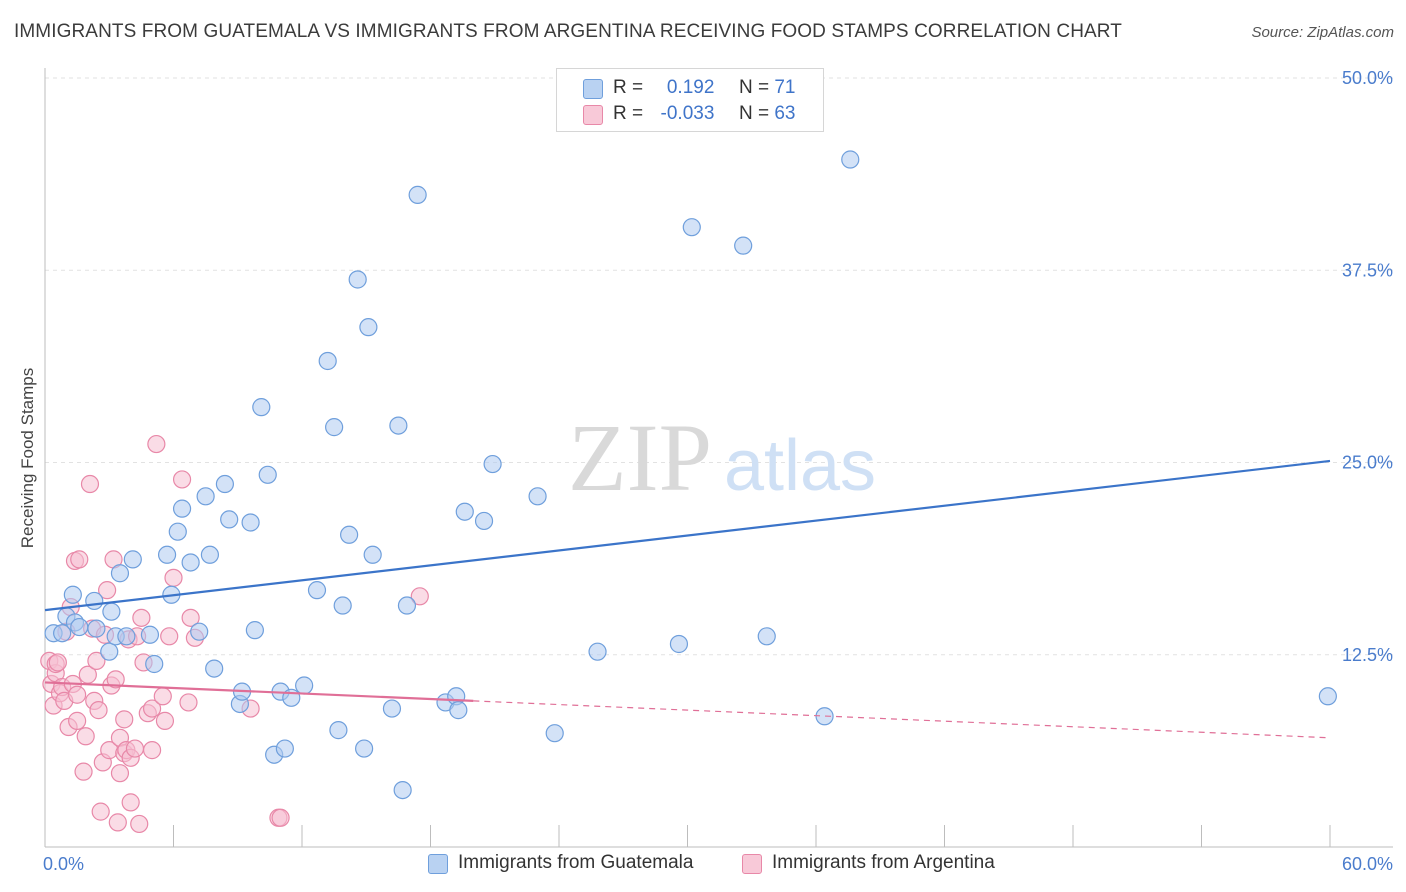 Image resolution: width=1406 pixels, height=892 pixels. I want to click on y-tick-label: 37.5%, so click(1367, 270).